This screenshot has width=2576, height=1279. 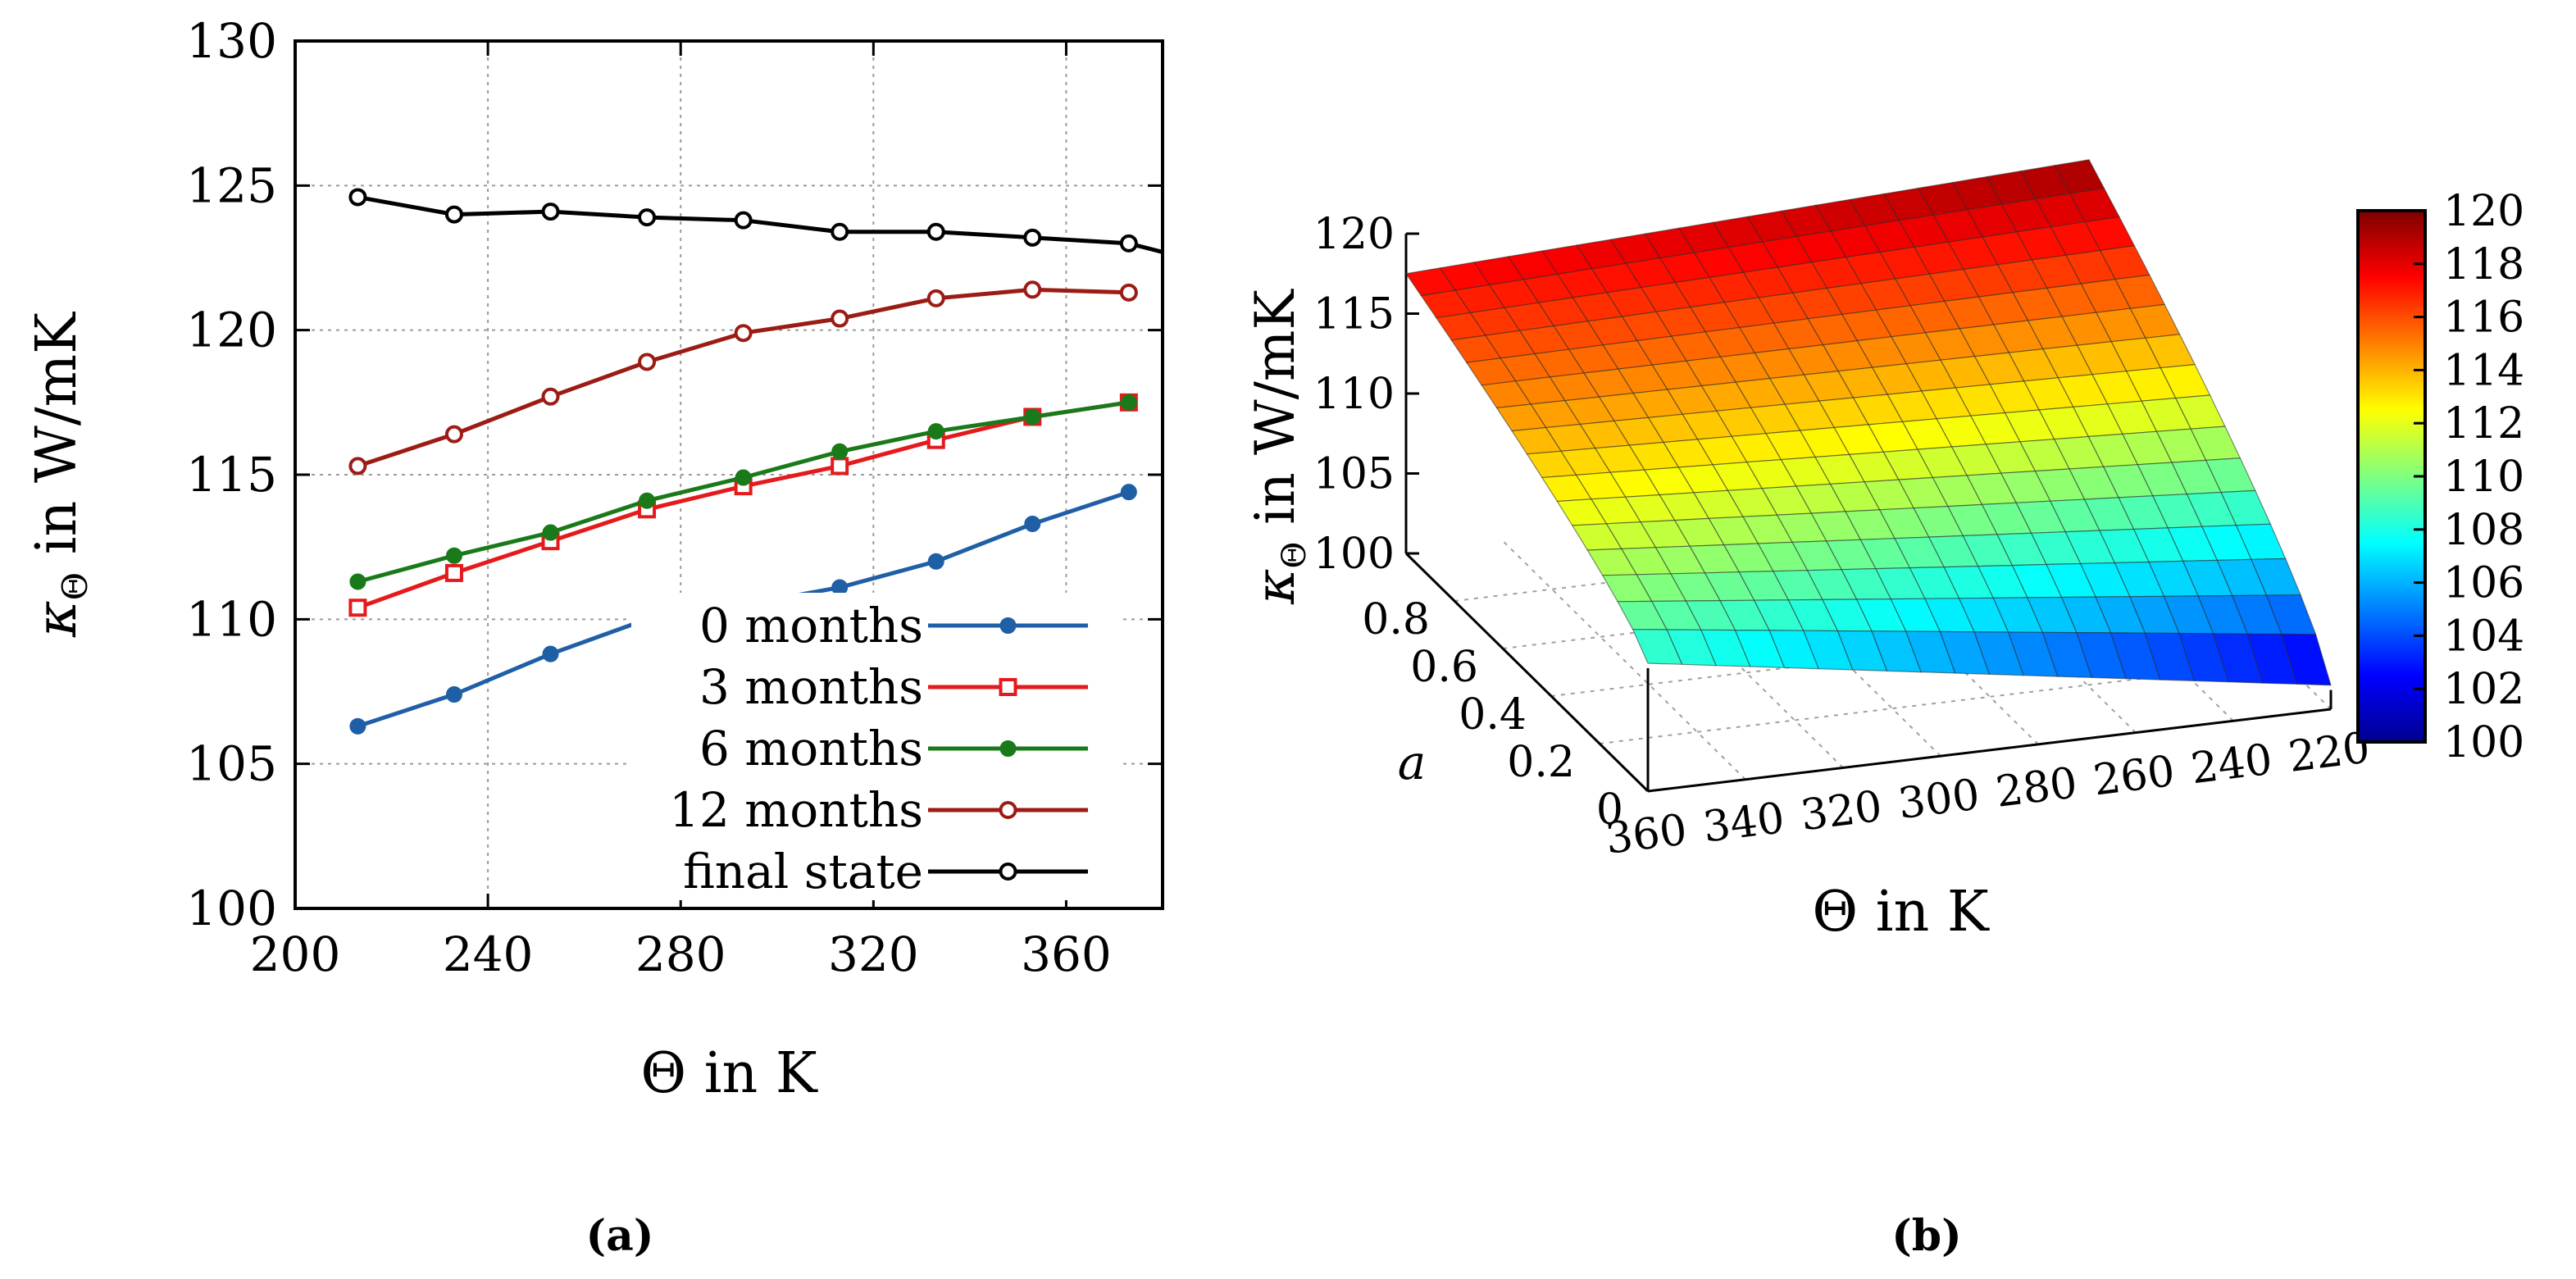 What do you see at coordinates (620, 1236) in the screenshot?
I see `panel-a-caption: (a)` at bounding box center [620, 1236].